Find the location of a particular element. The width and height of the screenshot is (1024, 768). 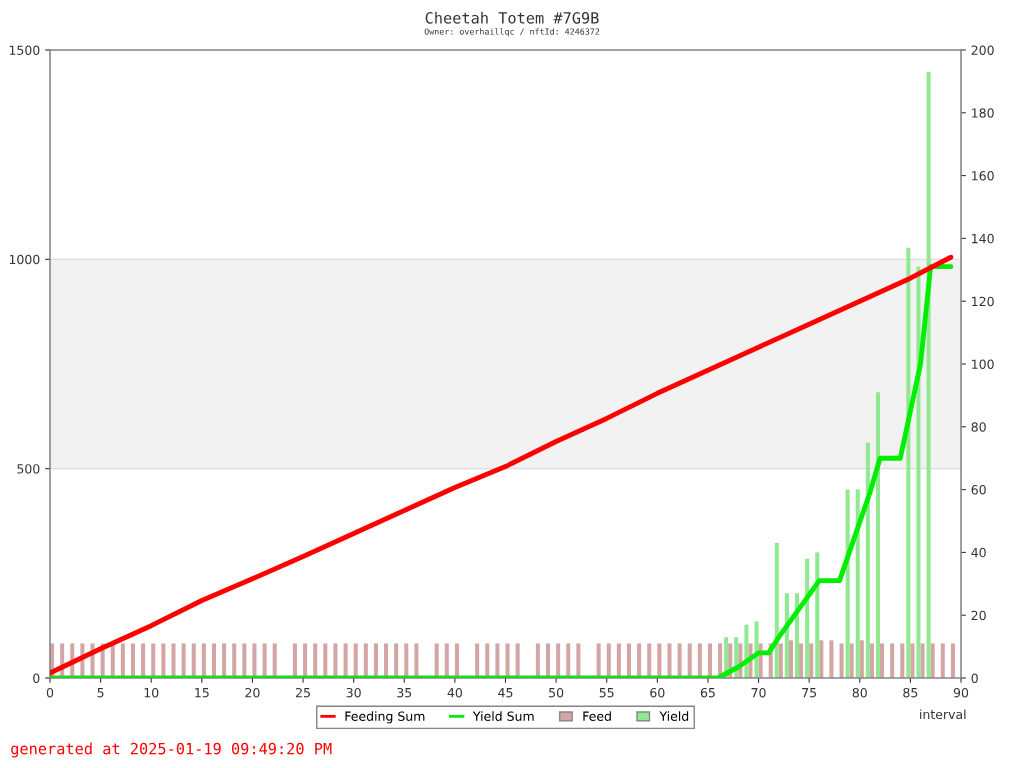

x-tick-label: 80 is located at coordinates (859, 692).